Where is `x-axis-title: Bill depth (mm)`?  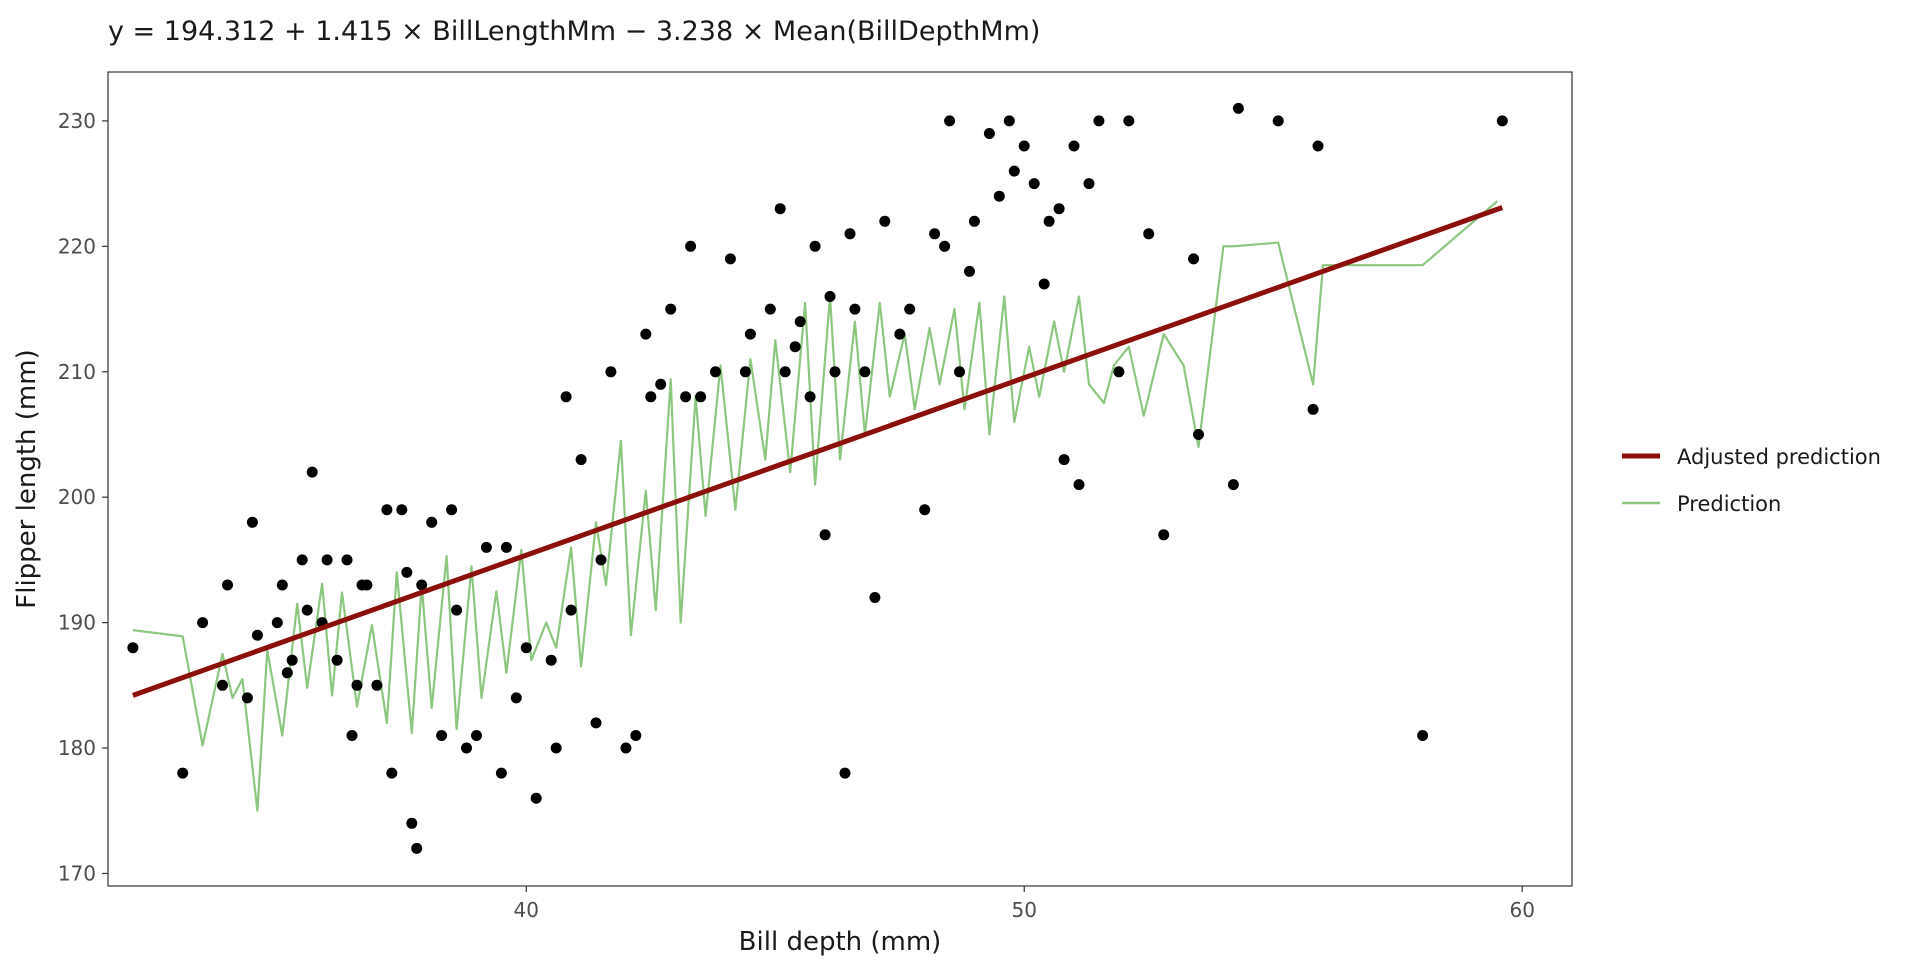
x-axis-title: Bill depth (mm) is located at coordinates (840, 942).